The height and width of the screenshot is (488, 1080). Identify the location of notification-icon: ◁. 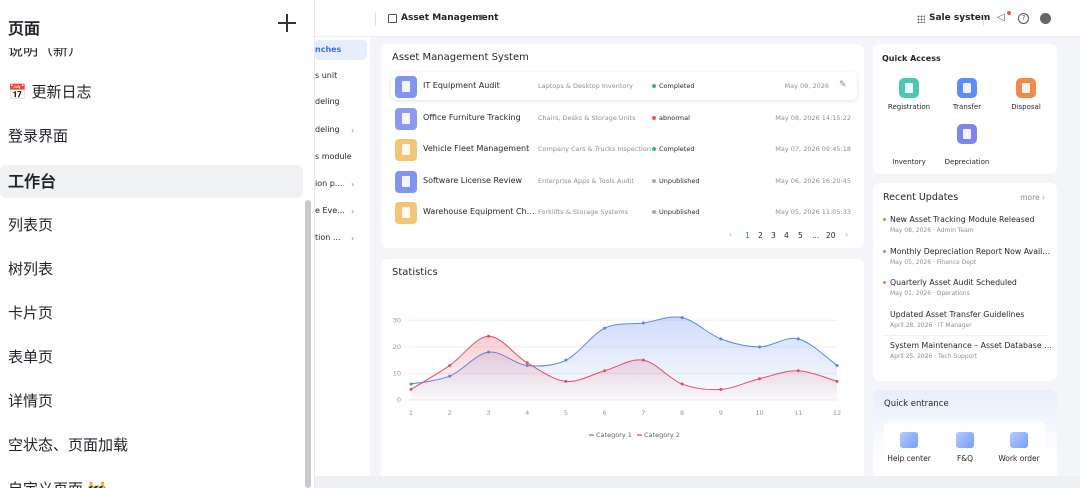
(1001, 17).